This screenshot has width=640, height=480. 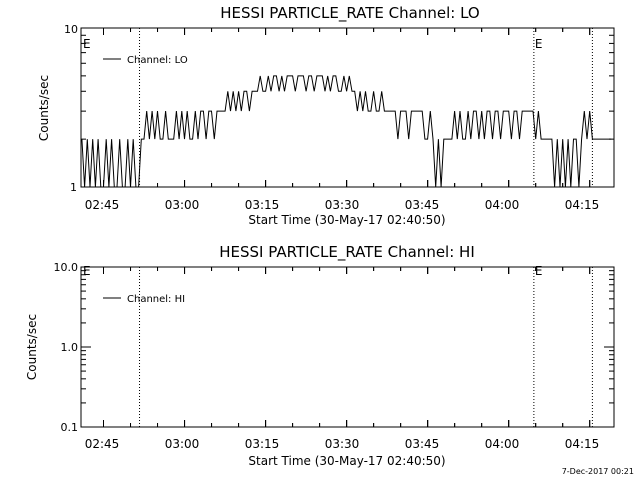 I want to click on panel-hi-legend: Channel: HI, so click(x=144, y=299).